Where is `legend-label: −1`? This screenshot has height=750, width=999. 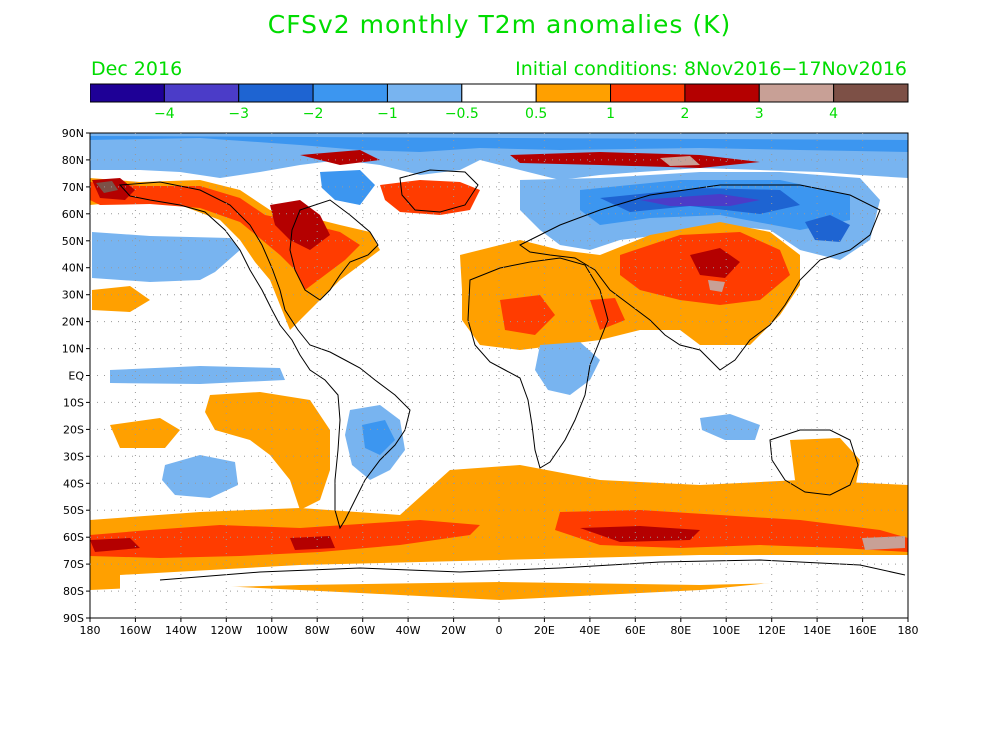
legend-label: −1 is located at coordinates (387, 114).